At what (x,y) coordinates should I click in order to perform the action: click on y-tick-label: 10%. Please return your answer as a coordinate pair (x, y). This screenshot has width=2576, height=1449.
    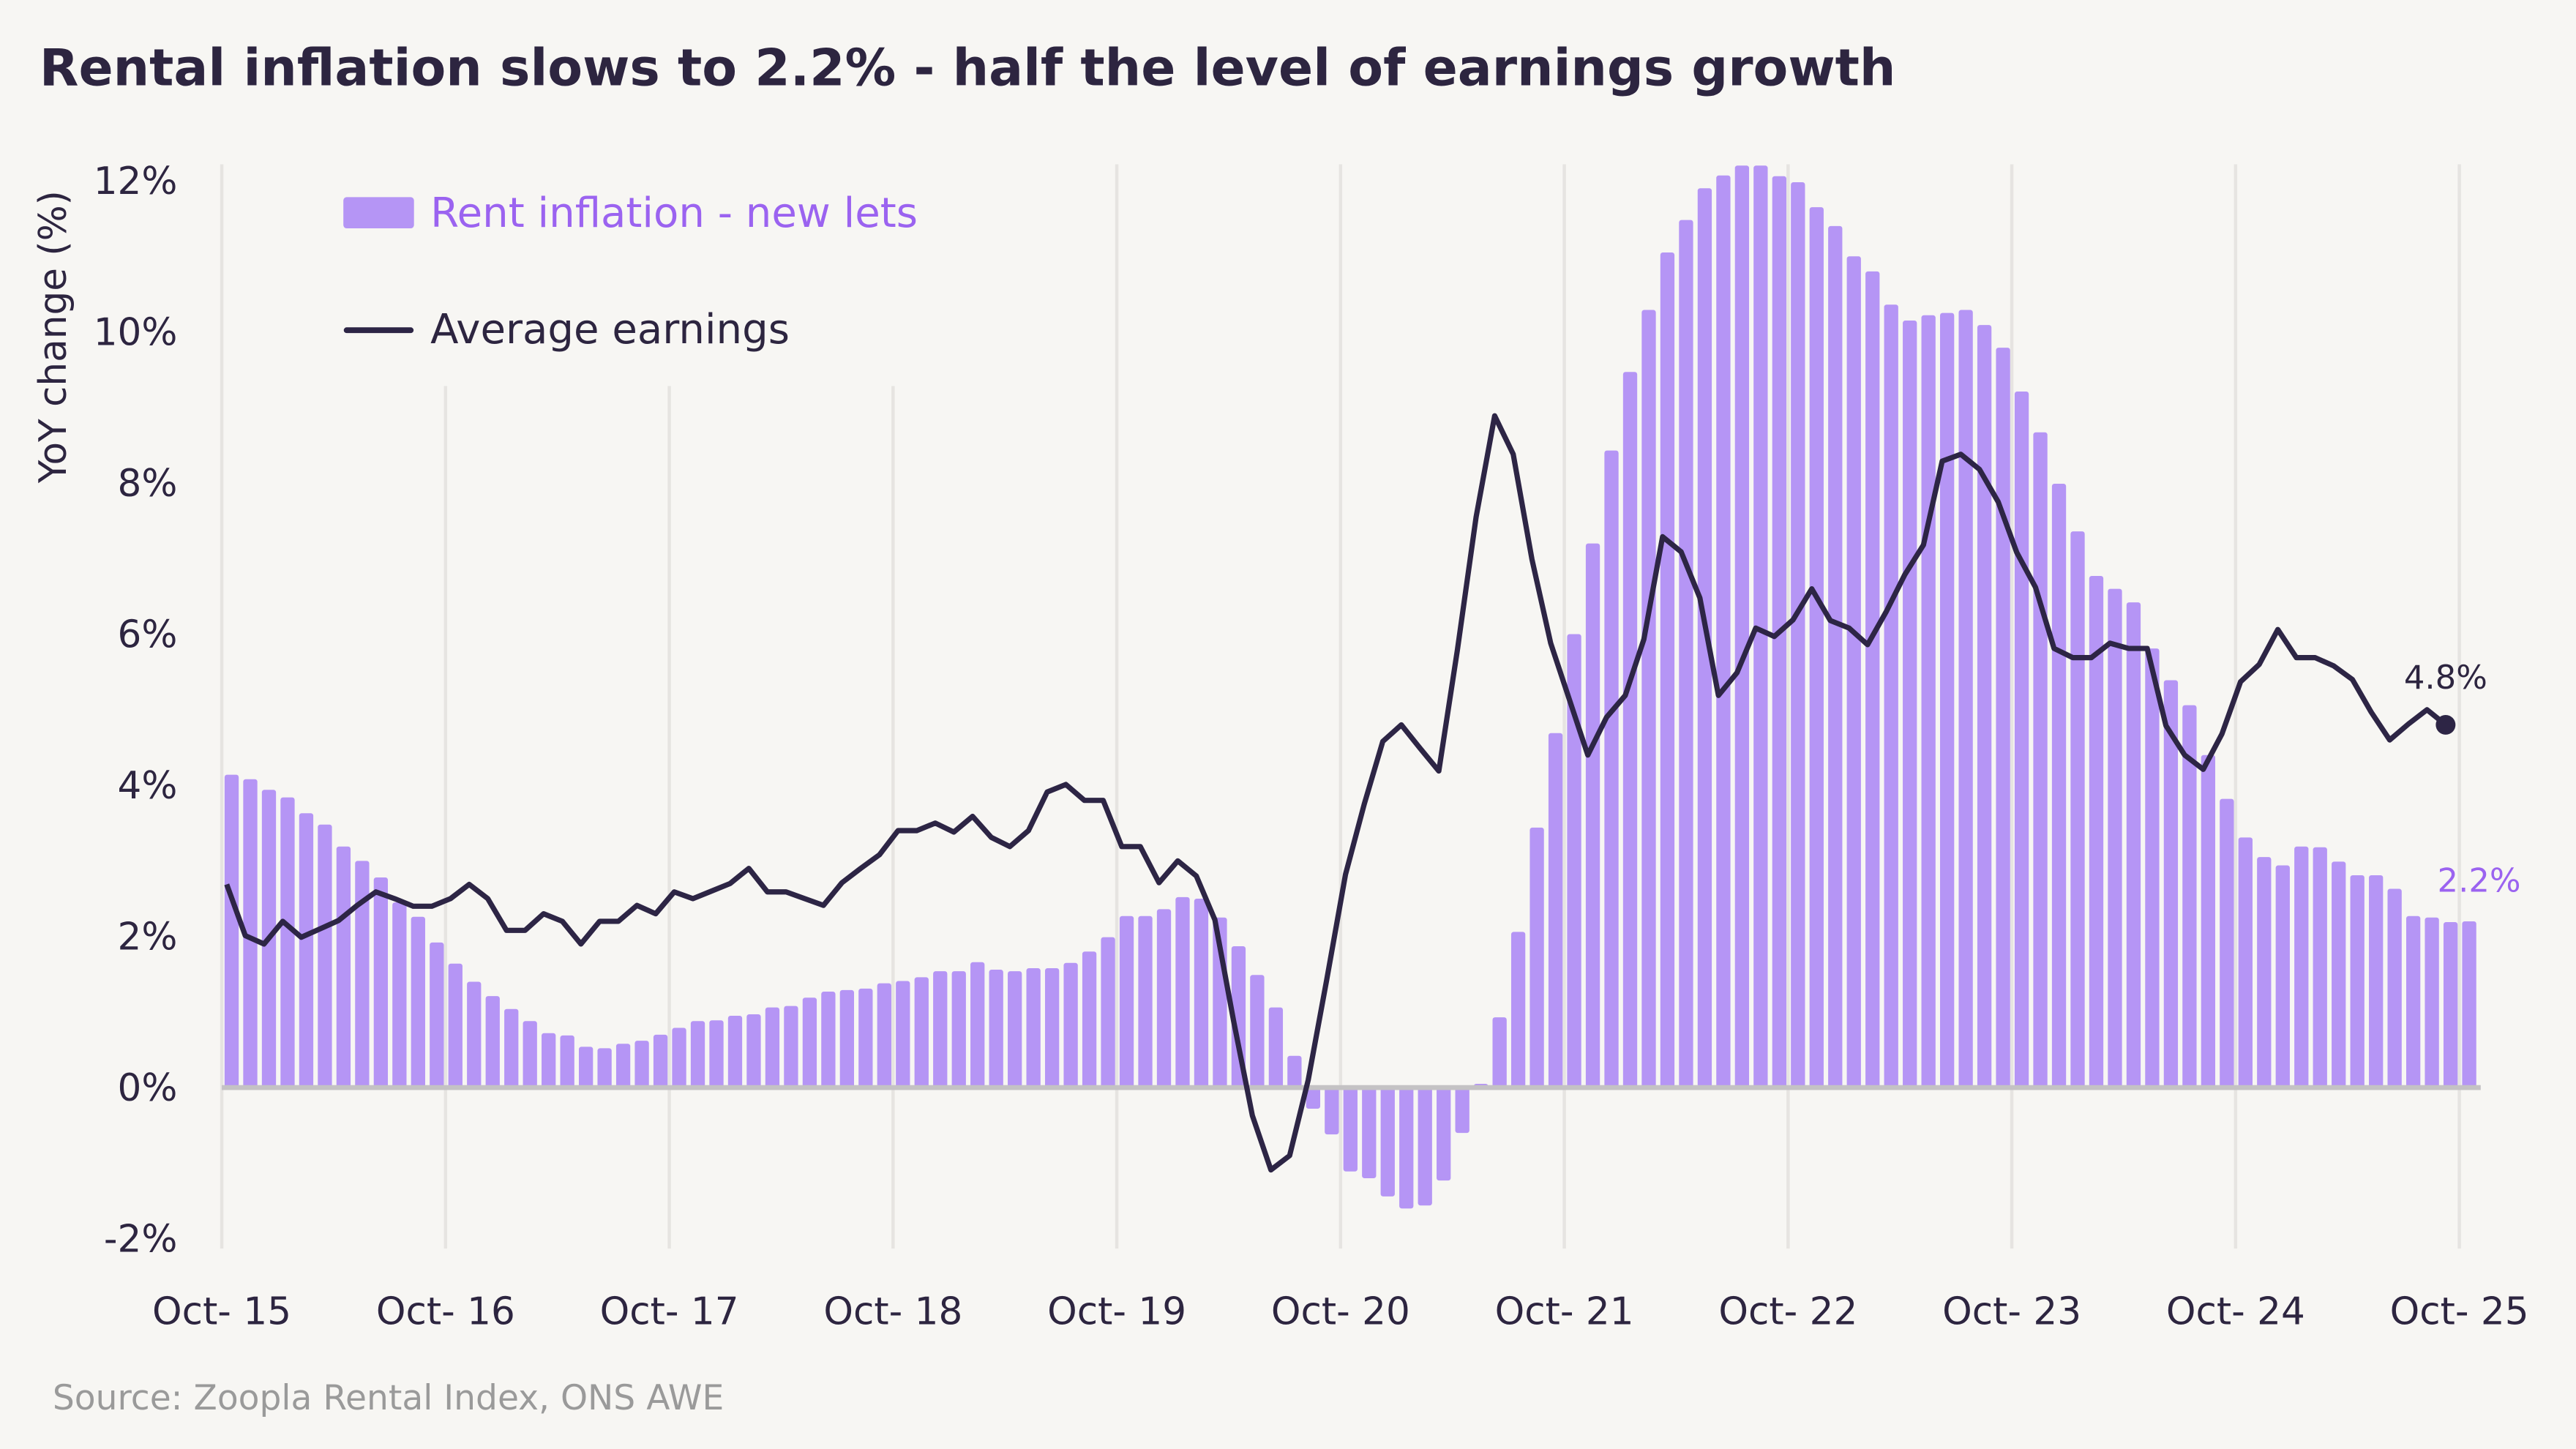
    Looking at the image, I should click on (136, 332).